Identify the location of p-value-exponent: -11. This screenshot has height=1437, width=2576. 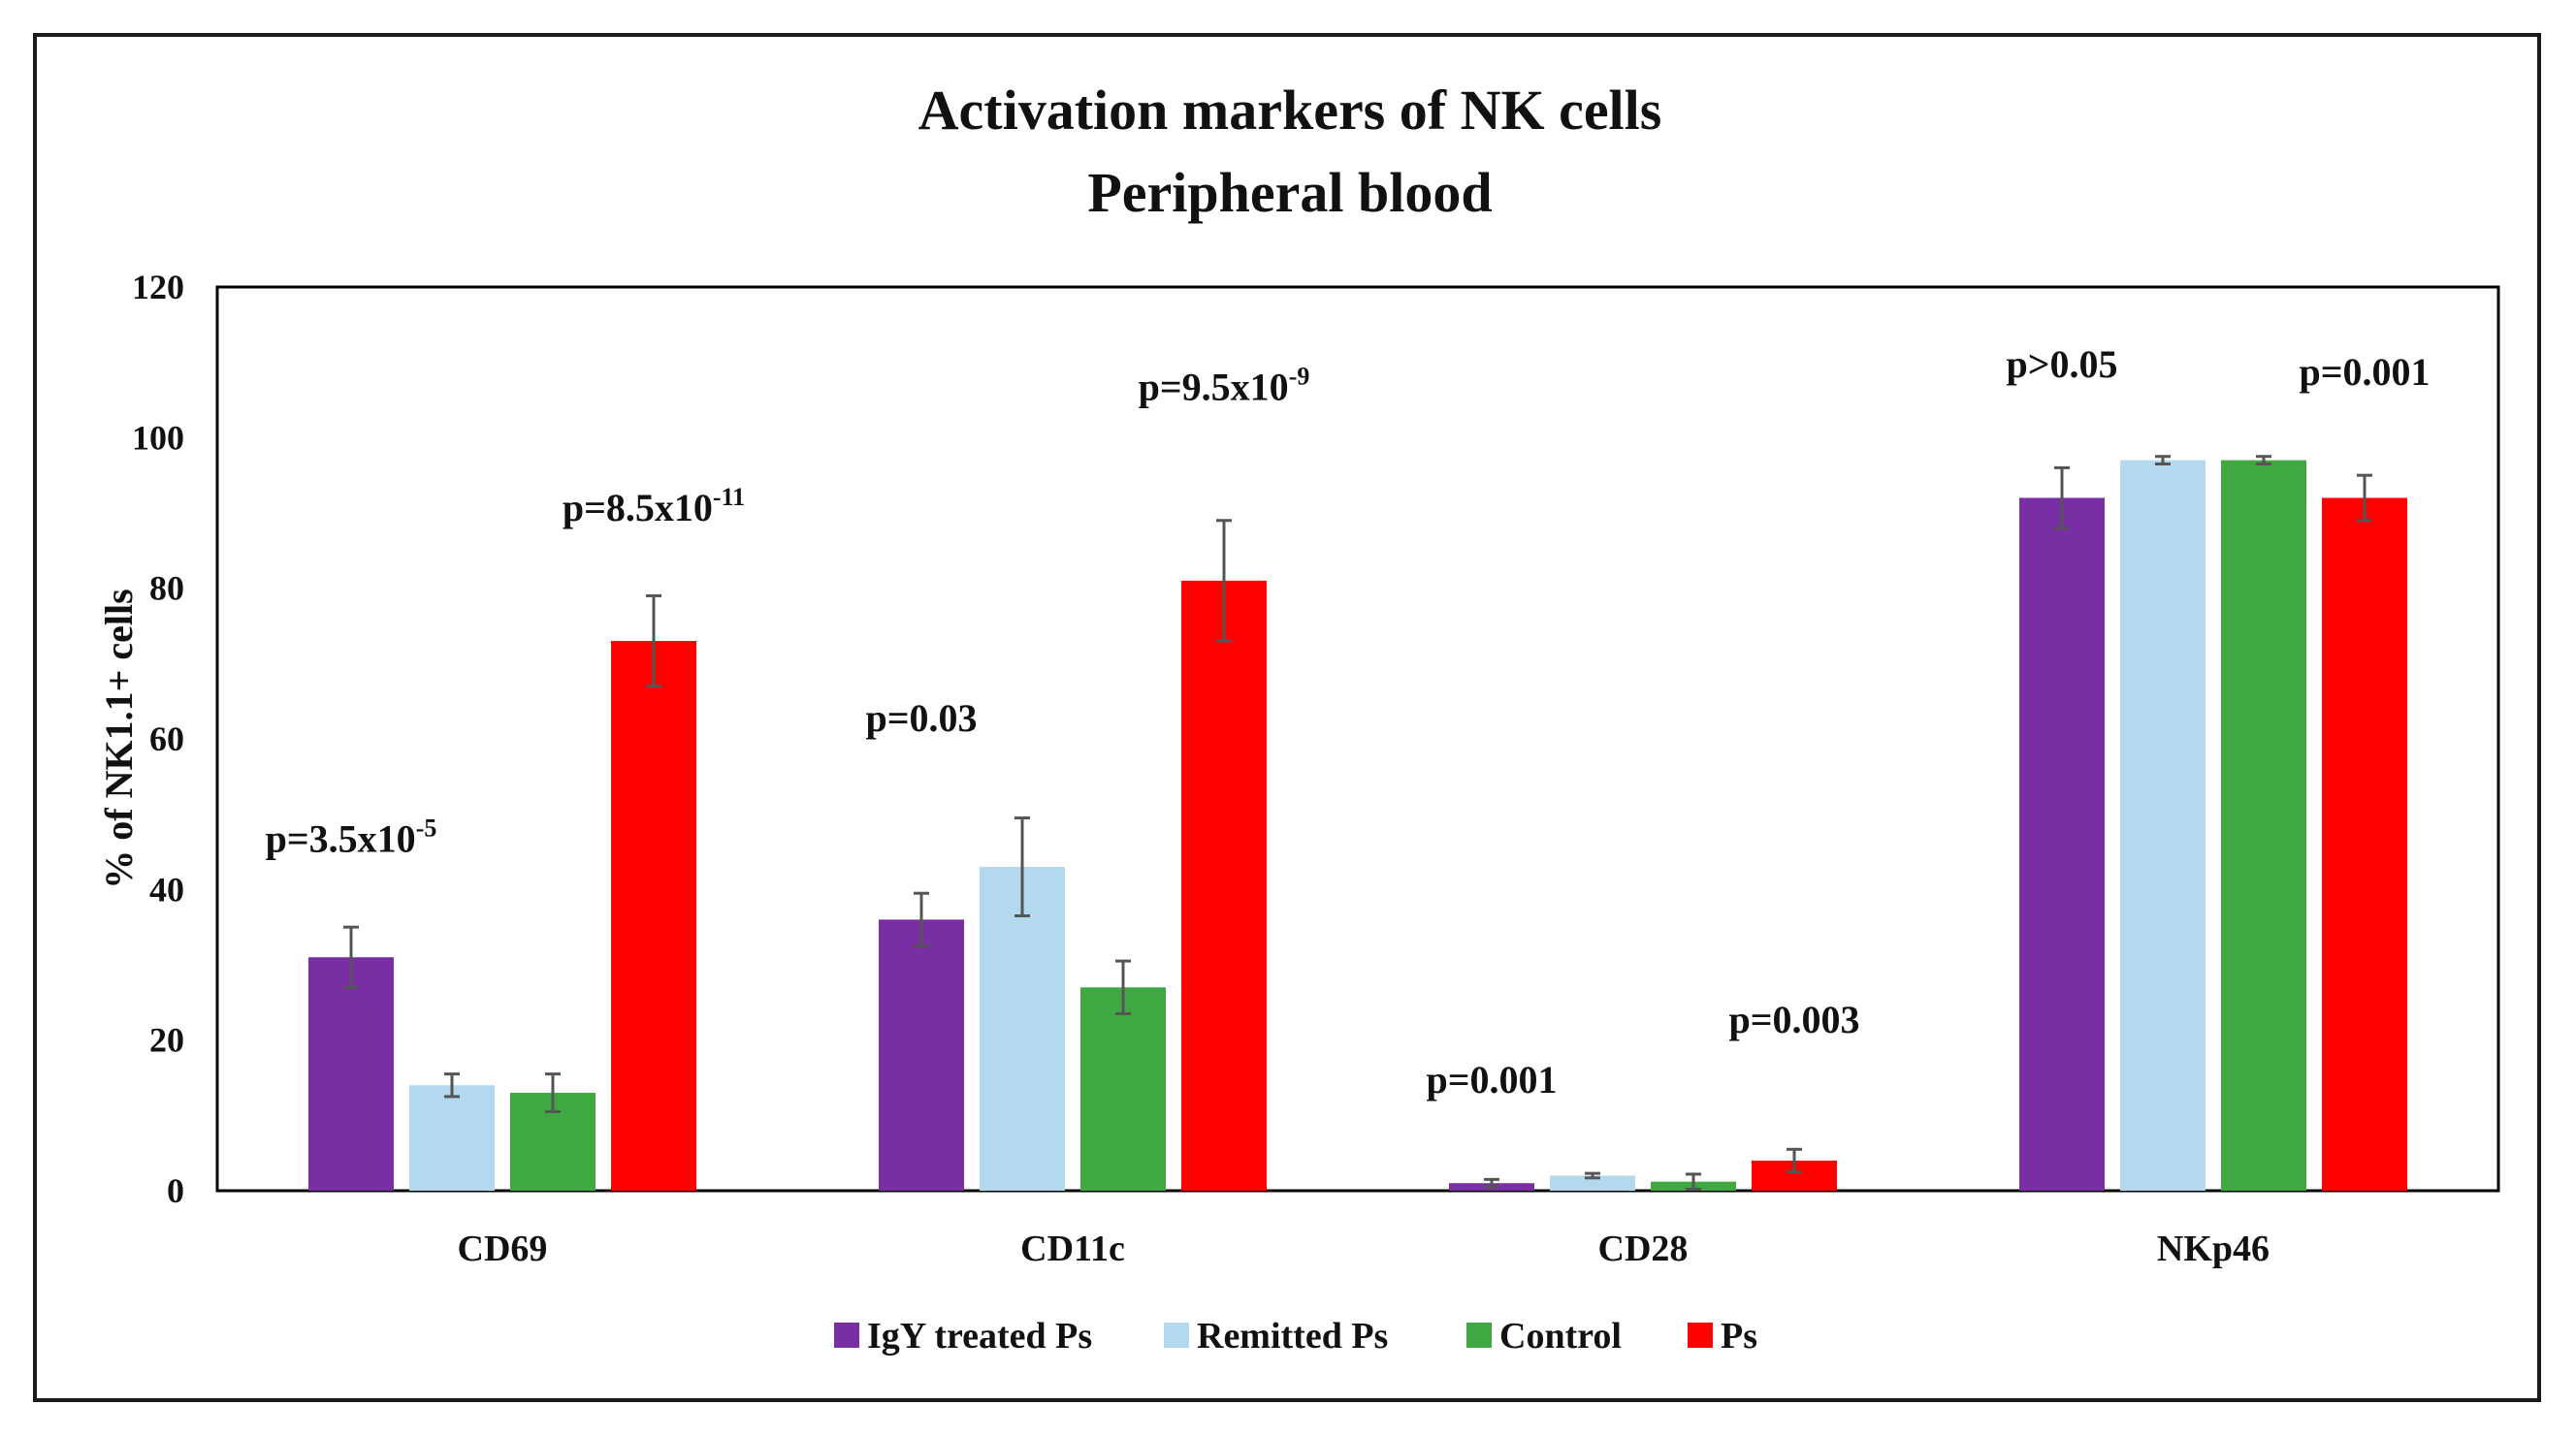
(729, 497).